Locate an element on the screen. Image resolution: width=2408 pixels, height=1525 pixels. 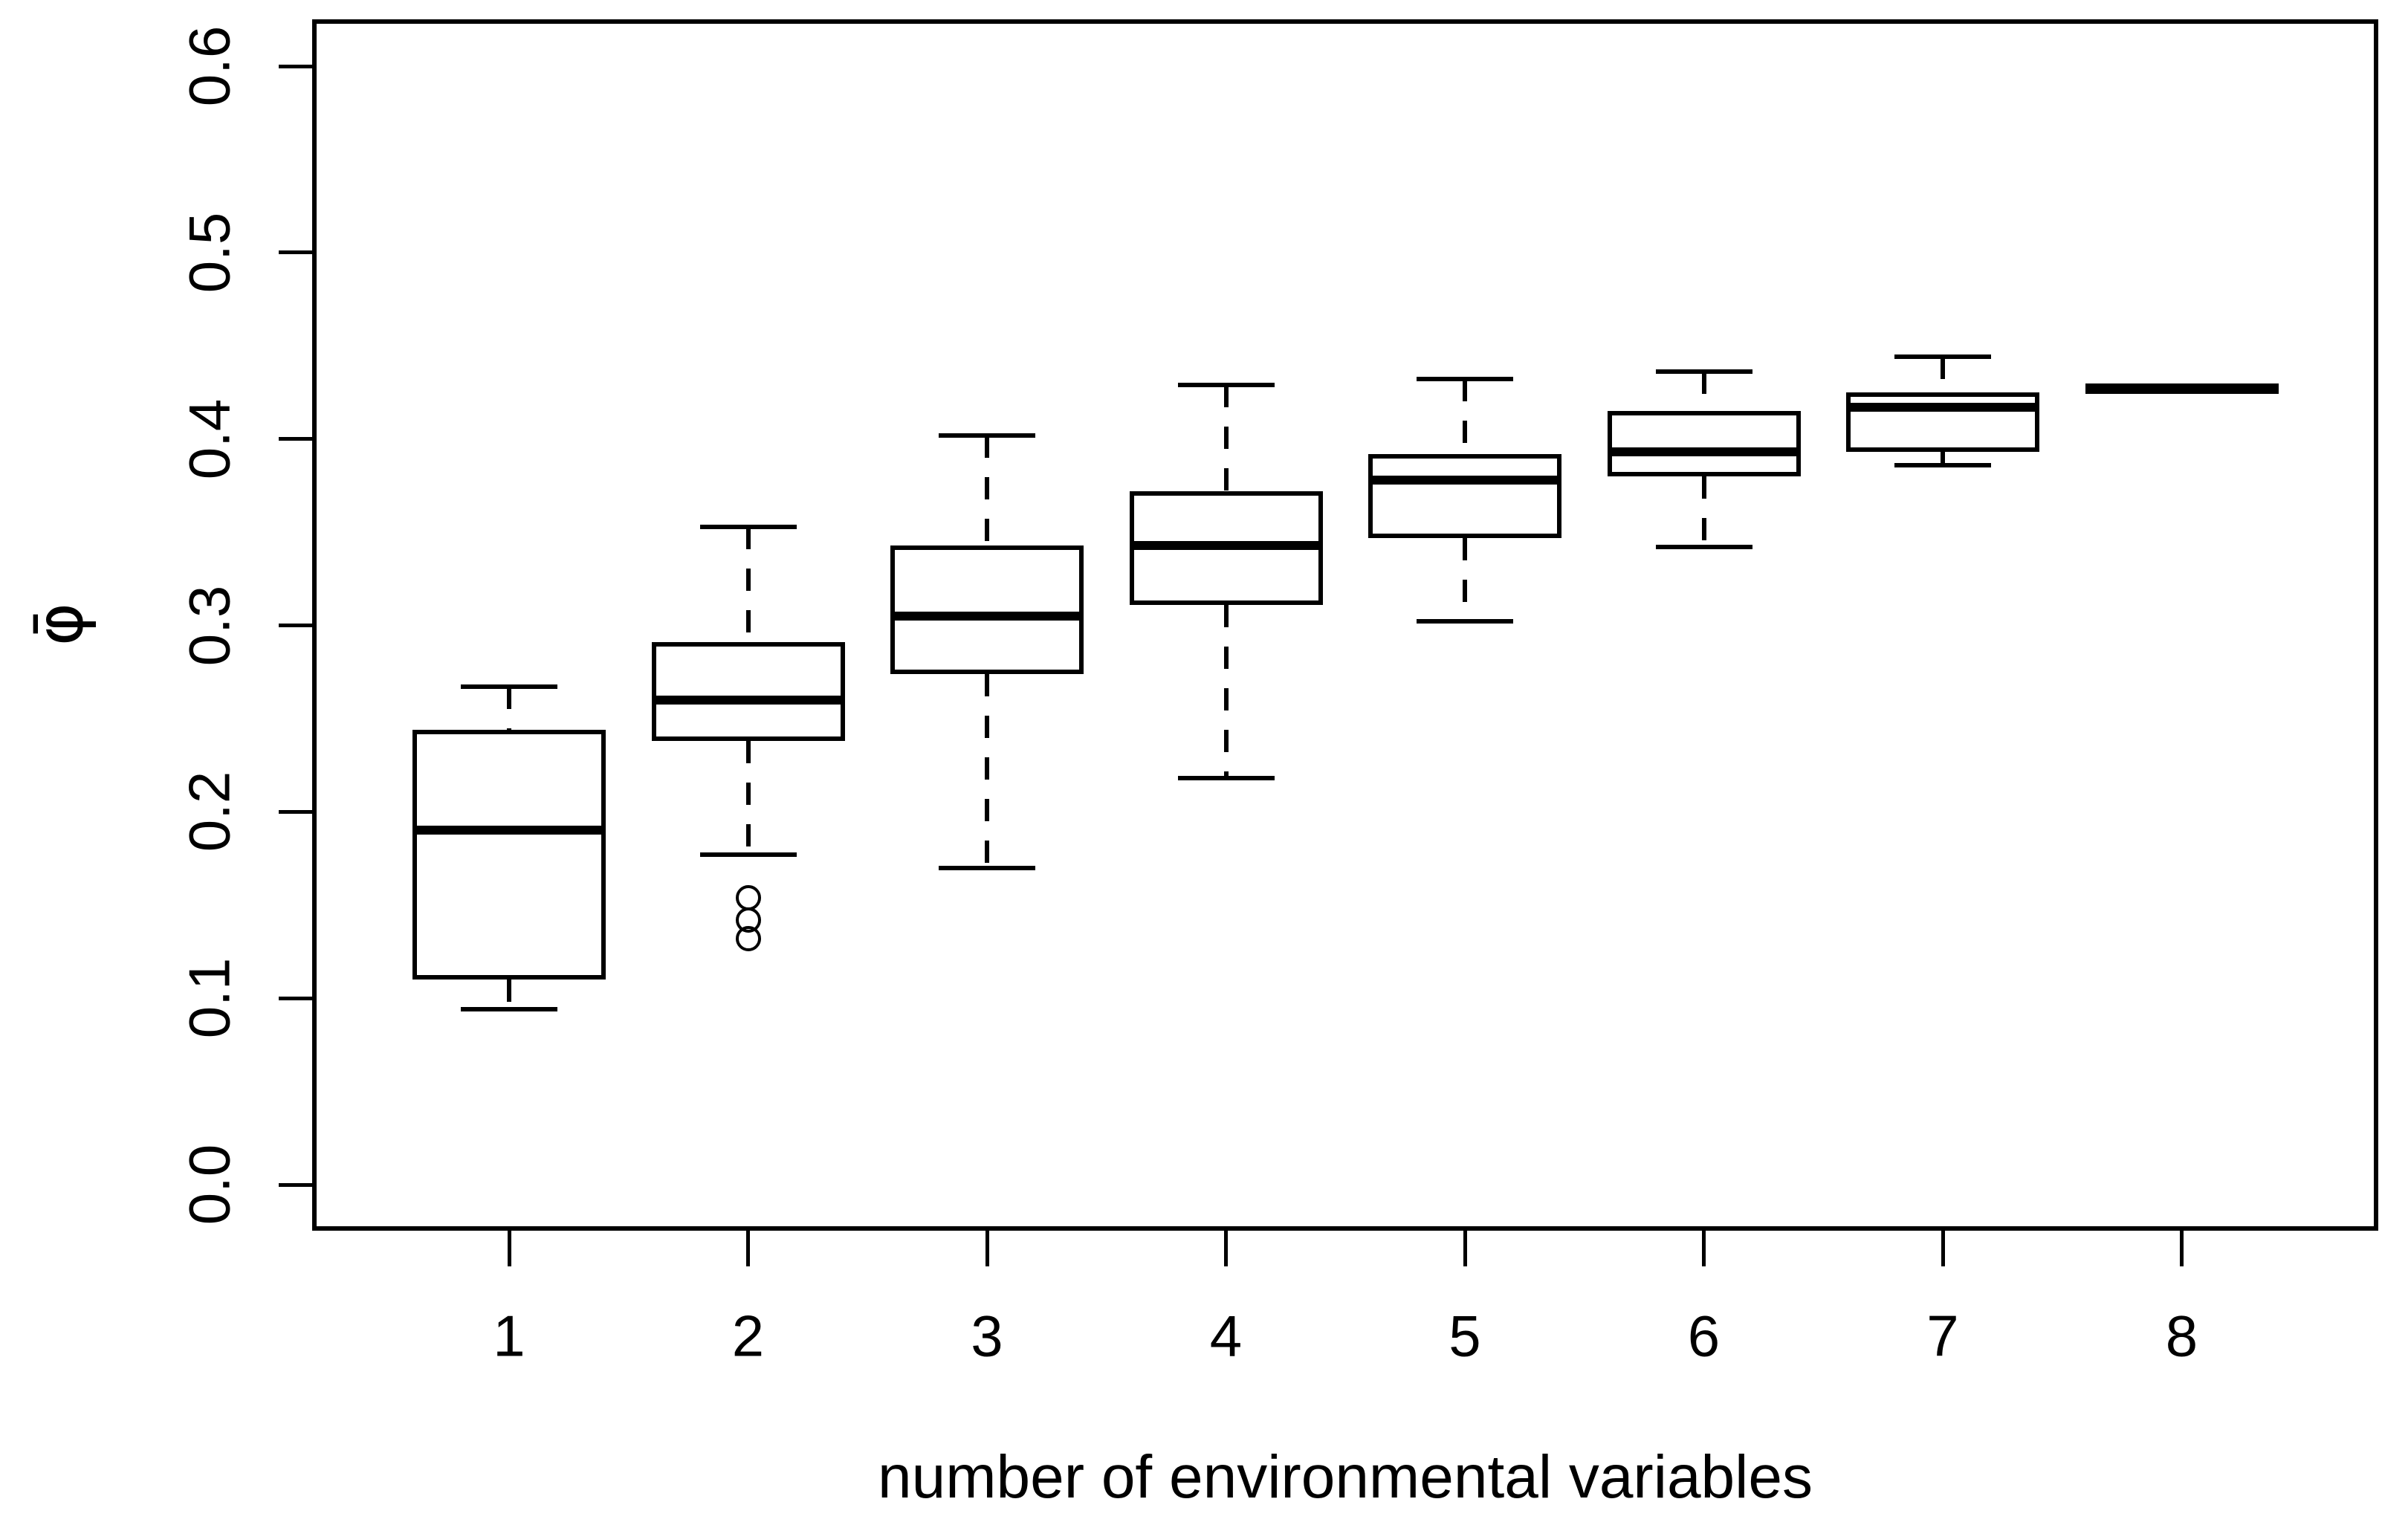
y-tick-label-0.0: 0.0 is located at coordinates (209, 1185).